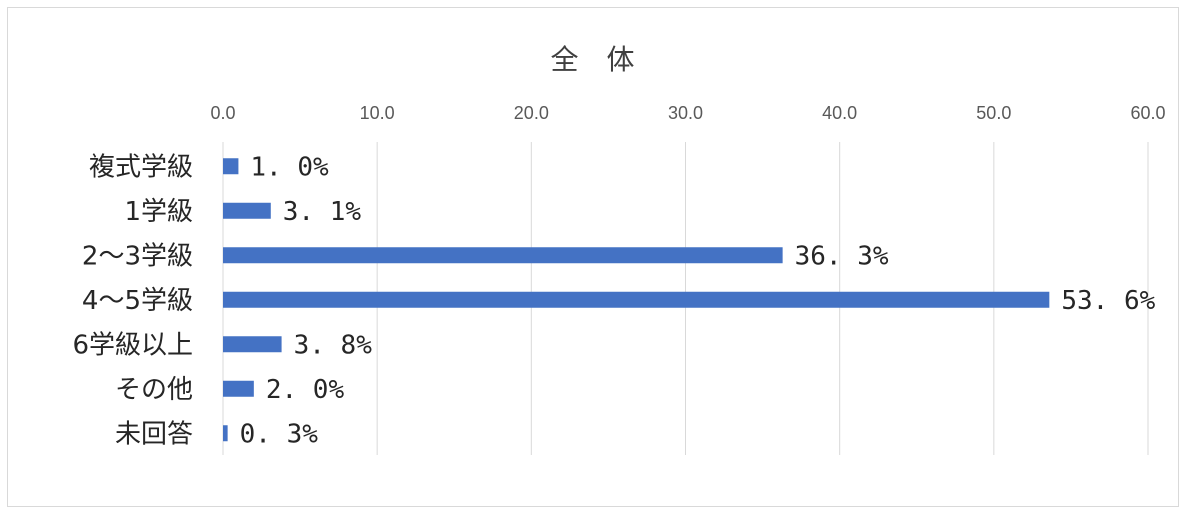  What do you see at coordinates (592, 59) in the screenshot?
I see `chart-title: 全 体` at bounding box center [592, 59].